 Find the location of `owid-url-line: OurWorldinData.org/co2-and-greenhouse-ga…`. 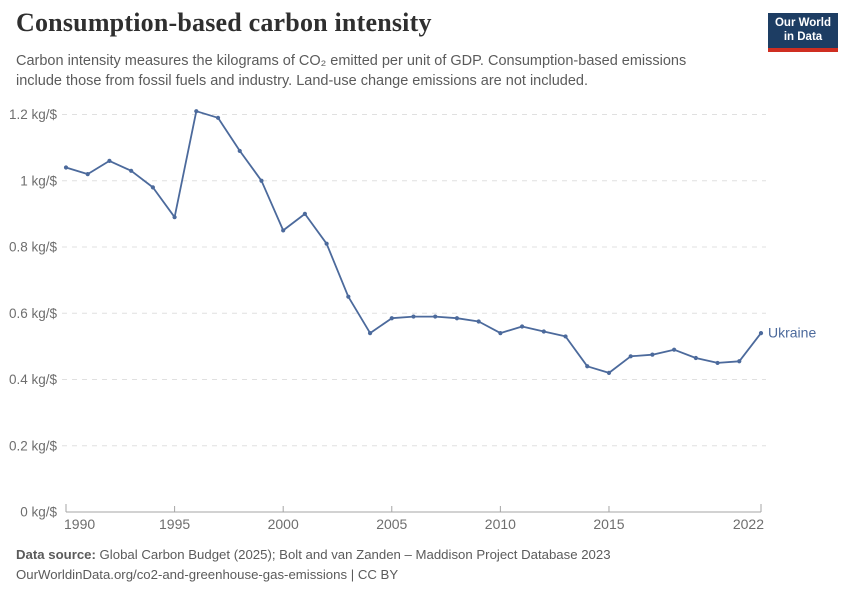

owid-url-line: OurWorldinData.org/co2-and-greenhouse-ga… is located at coordinates (207, 575).